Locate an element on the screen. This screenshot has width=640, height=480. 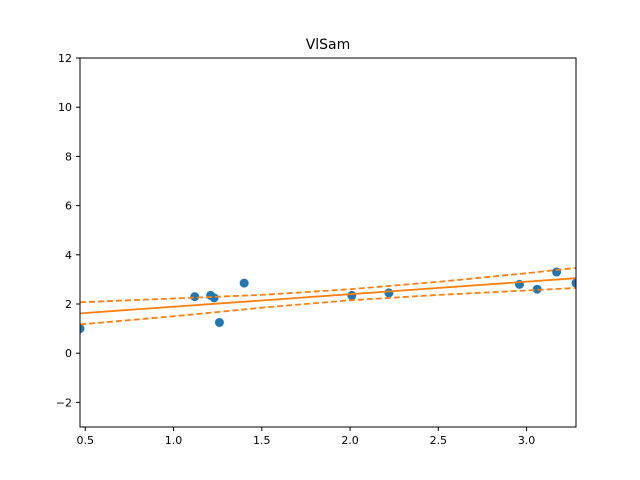
plot-content is located at coordinates (328, 300).